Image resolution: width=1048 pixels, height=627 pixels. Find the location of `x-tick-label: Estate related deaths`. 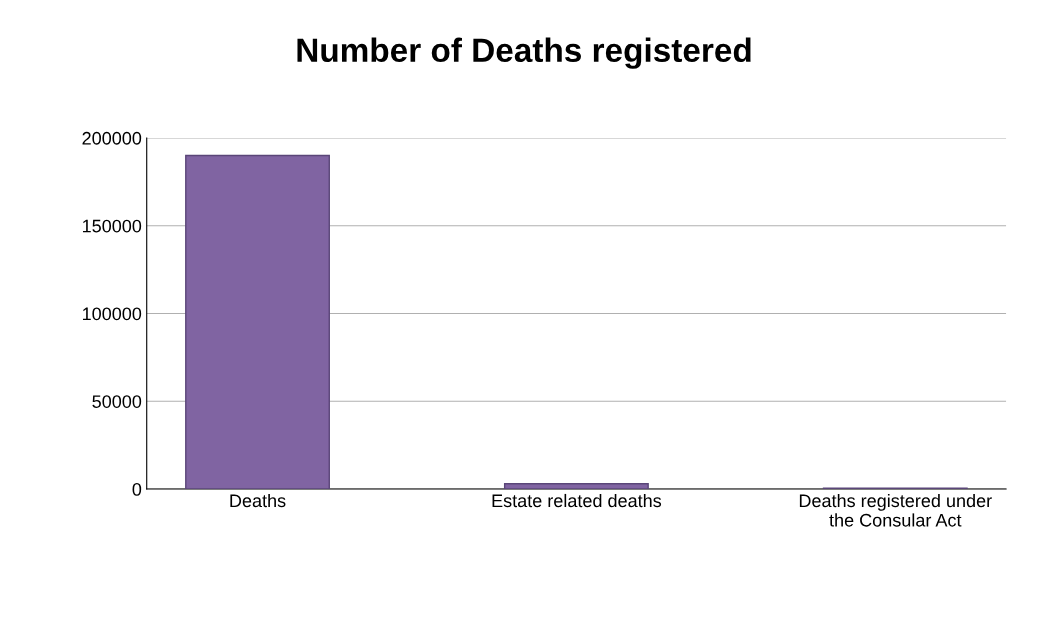

x-tick-label: Estate related deaths is located at coordinates (577, 500).